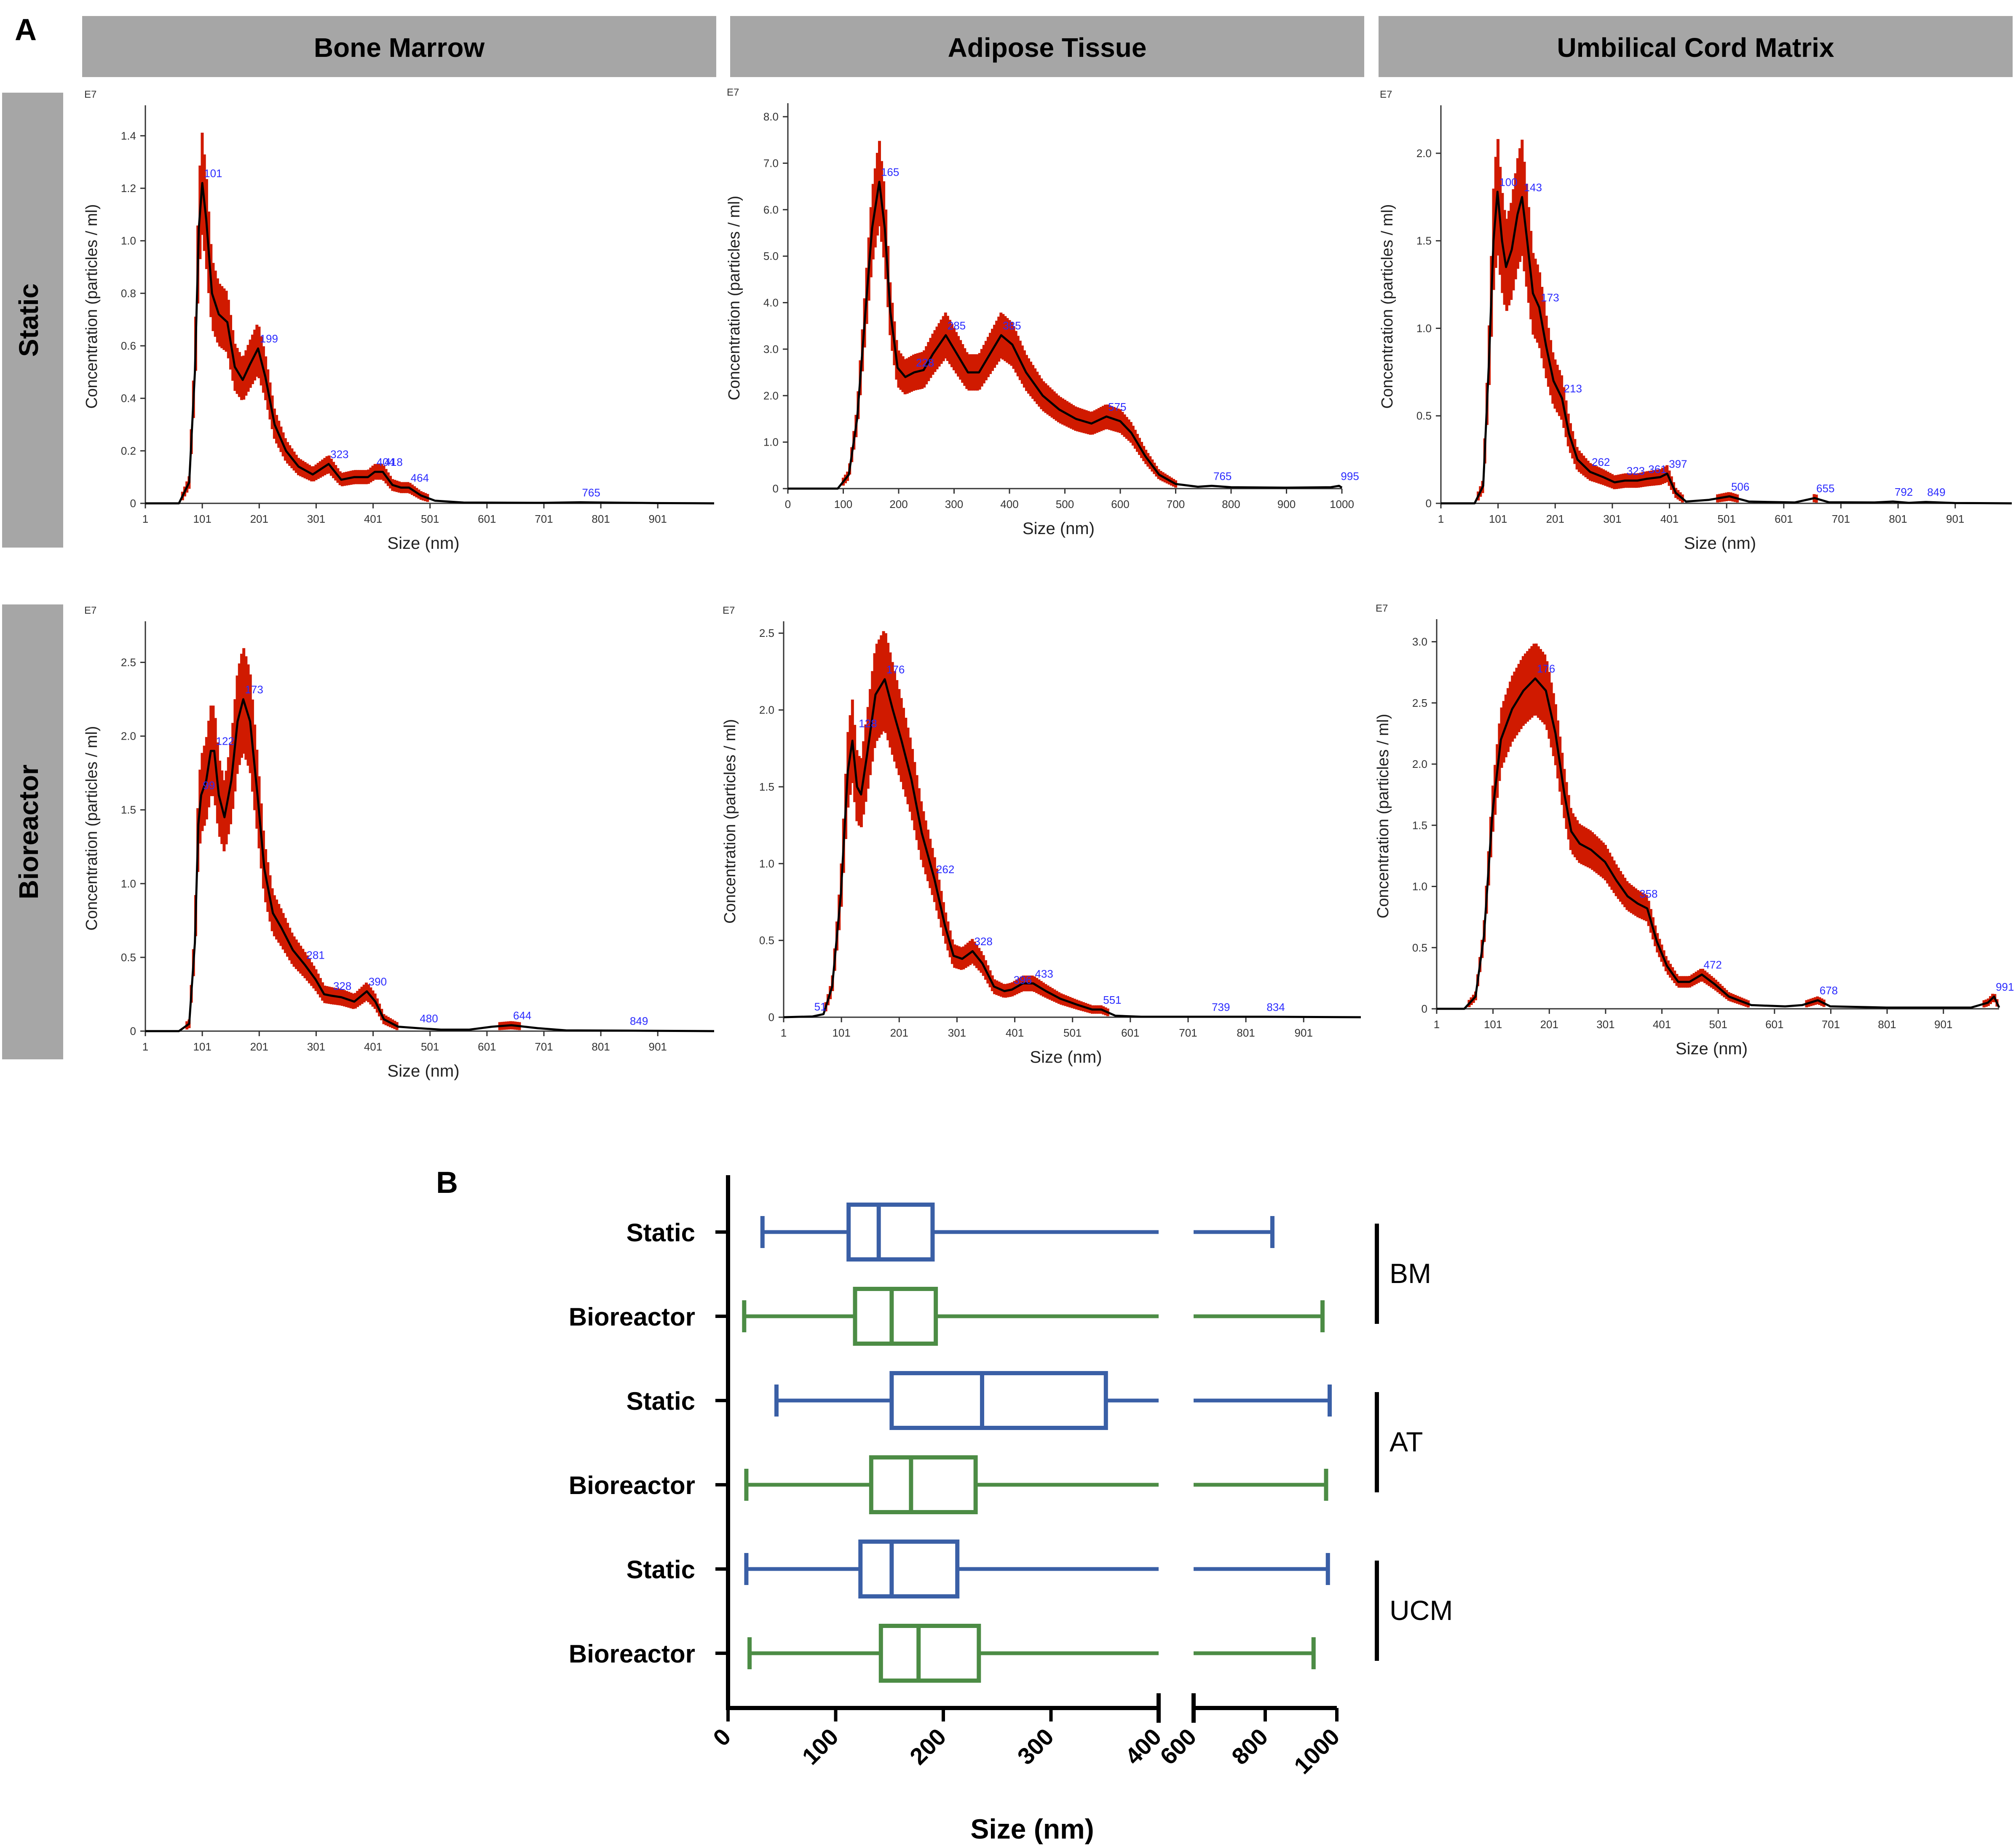 This screenshot has width=2016, height=1847. I want to click on peak-label: 551, so click(1112, 1000).